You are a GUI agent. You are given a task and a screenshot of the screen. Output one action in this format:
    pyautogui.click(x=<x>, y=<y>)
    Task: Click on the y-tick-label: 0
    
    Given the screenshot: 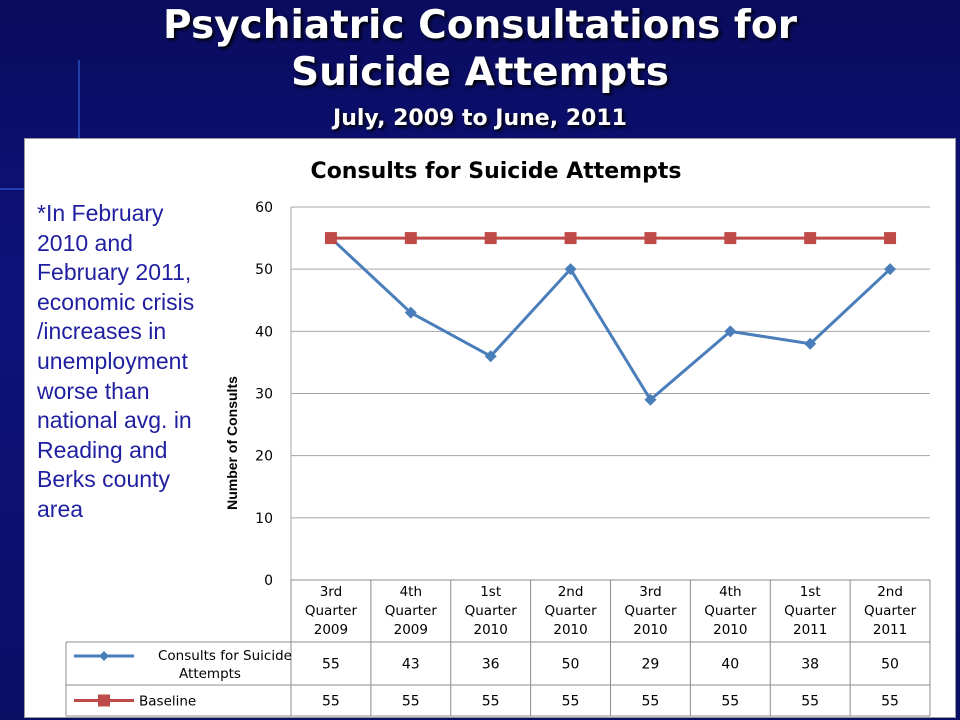 What is the action you would take?
    pyautogui.click(x=268, y=581)
    